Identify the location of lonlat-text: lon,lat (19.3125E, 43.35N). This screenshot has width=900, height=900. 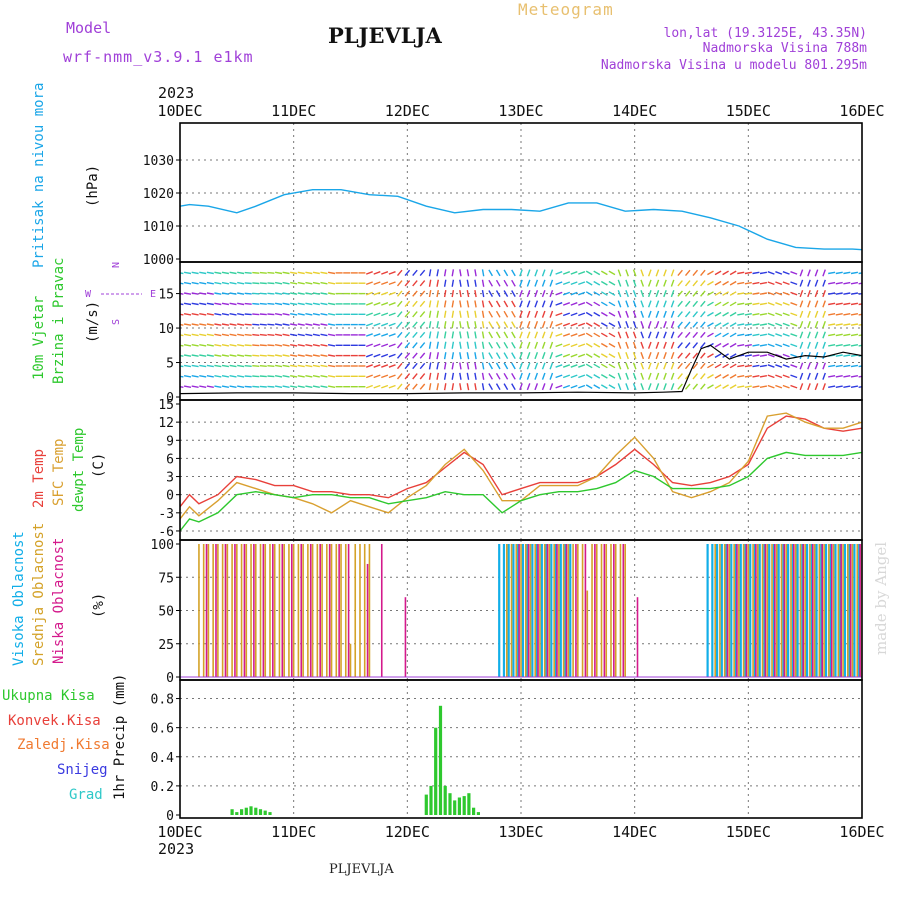
(765, 33).